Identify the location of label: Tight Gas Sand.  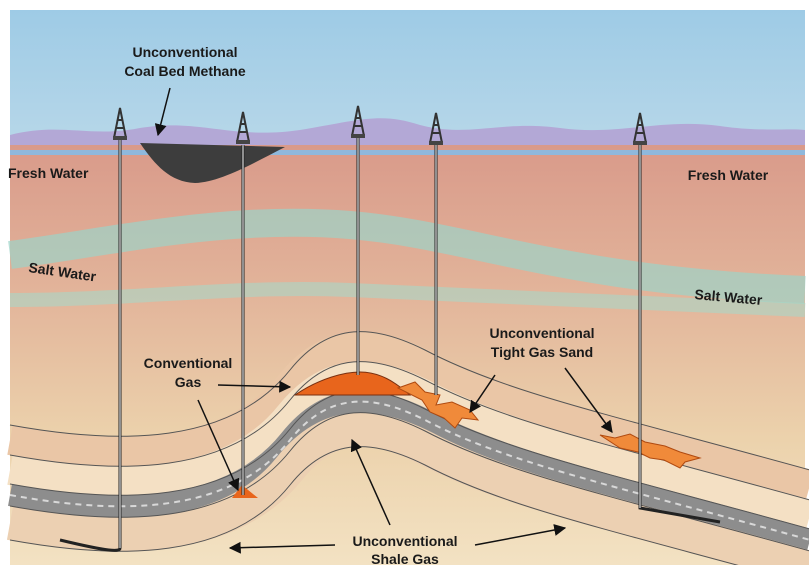
(542, 352).